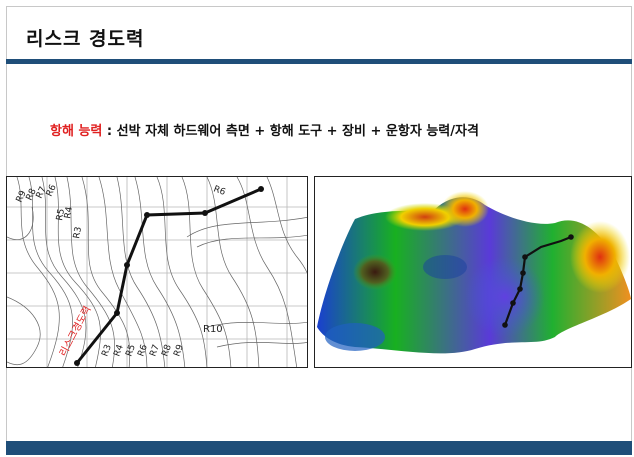  Describe the element at coordinates (42, 192) in the screenshot. I see `label-r7: R7` at that location.